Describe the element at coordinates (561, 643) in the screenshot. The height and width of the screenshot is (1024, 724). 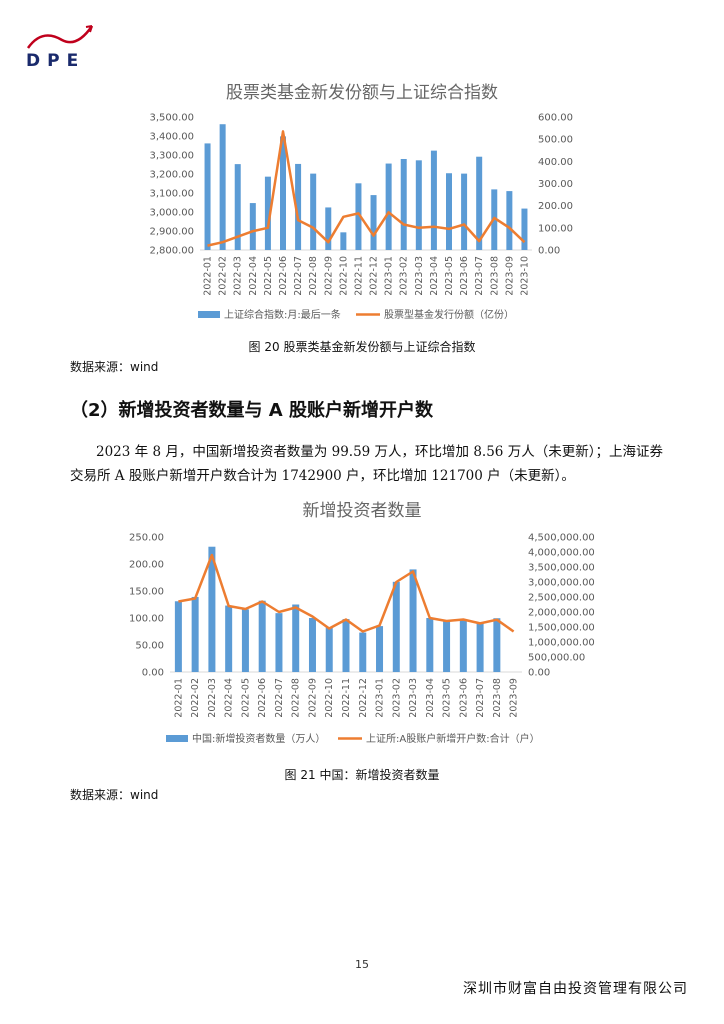
I see `right-axis-tick-label: 1,000,000.00` at that location.